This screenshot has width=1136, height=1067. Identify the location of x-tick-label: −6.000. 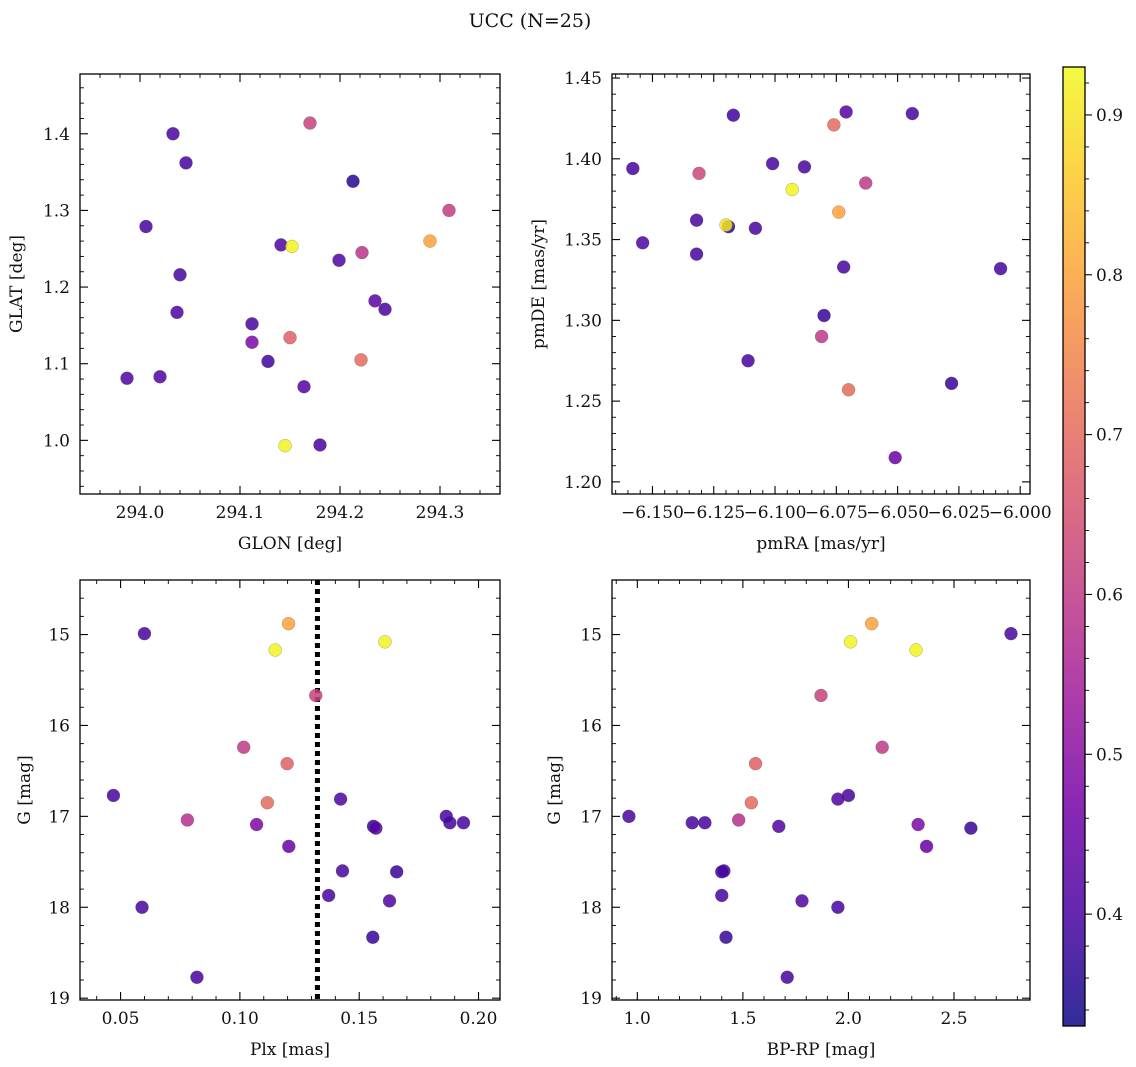
(1020, 513).